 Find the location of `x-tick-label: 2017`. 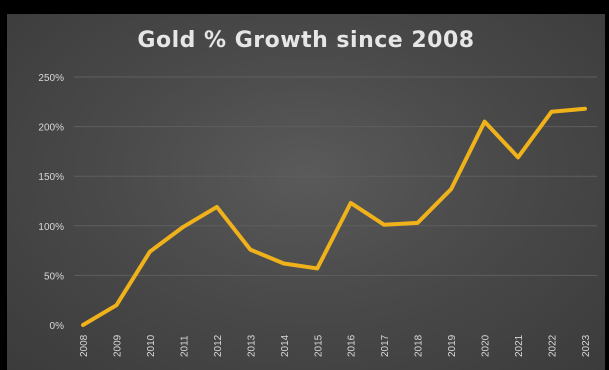

x-tick-label: 2017 is located at coordinates (385, 345).